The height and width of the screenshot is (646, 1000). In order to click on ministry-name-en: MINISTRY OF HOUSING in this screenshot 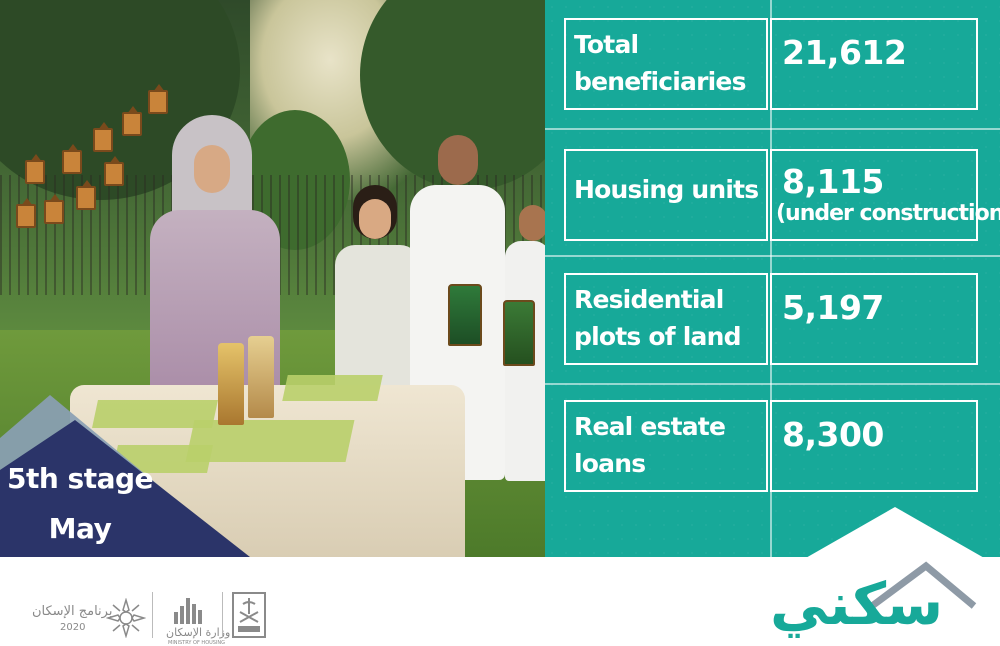, I will do `click(197, 643)`.